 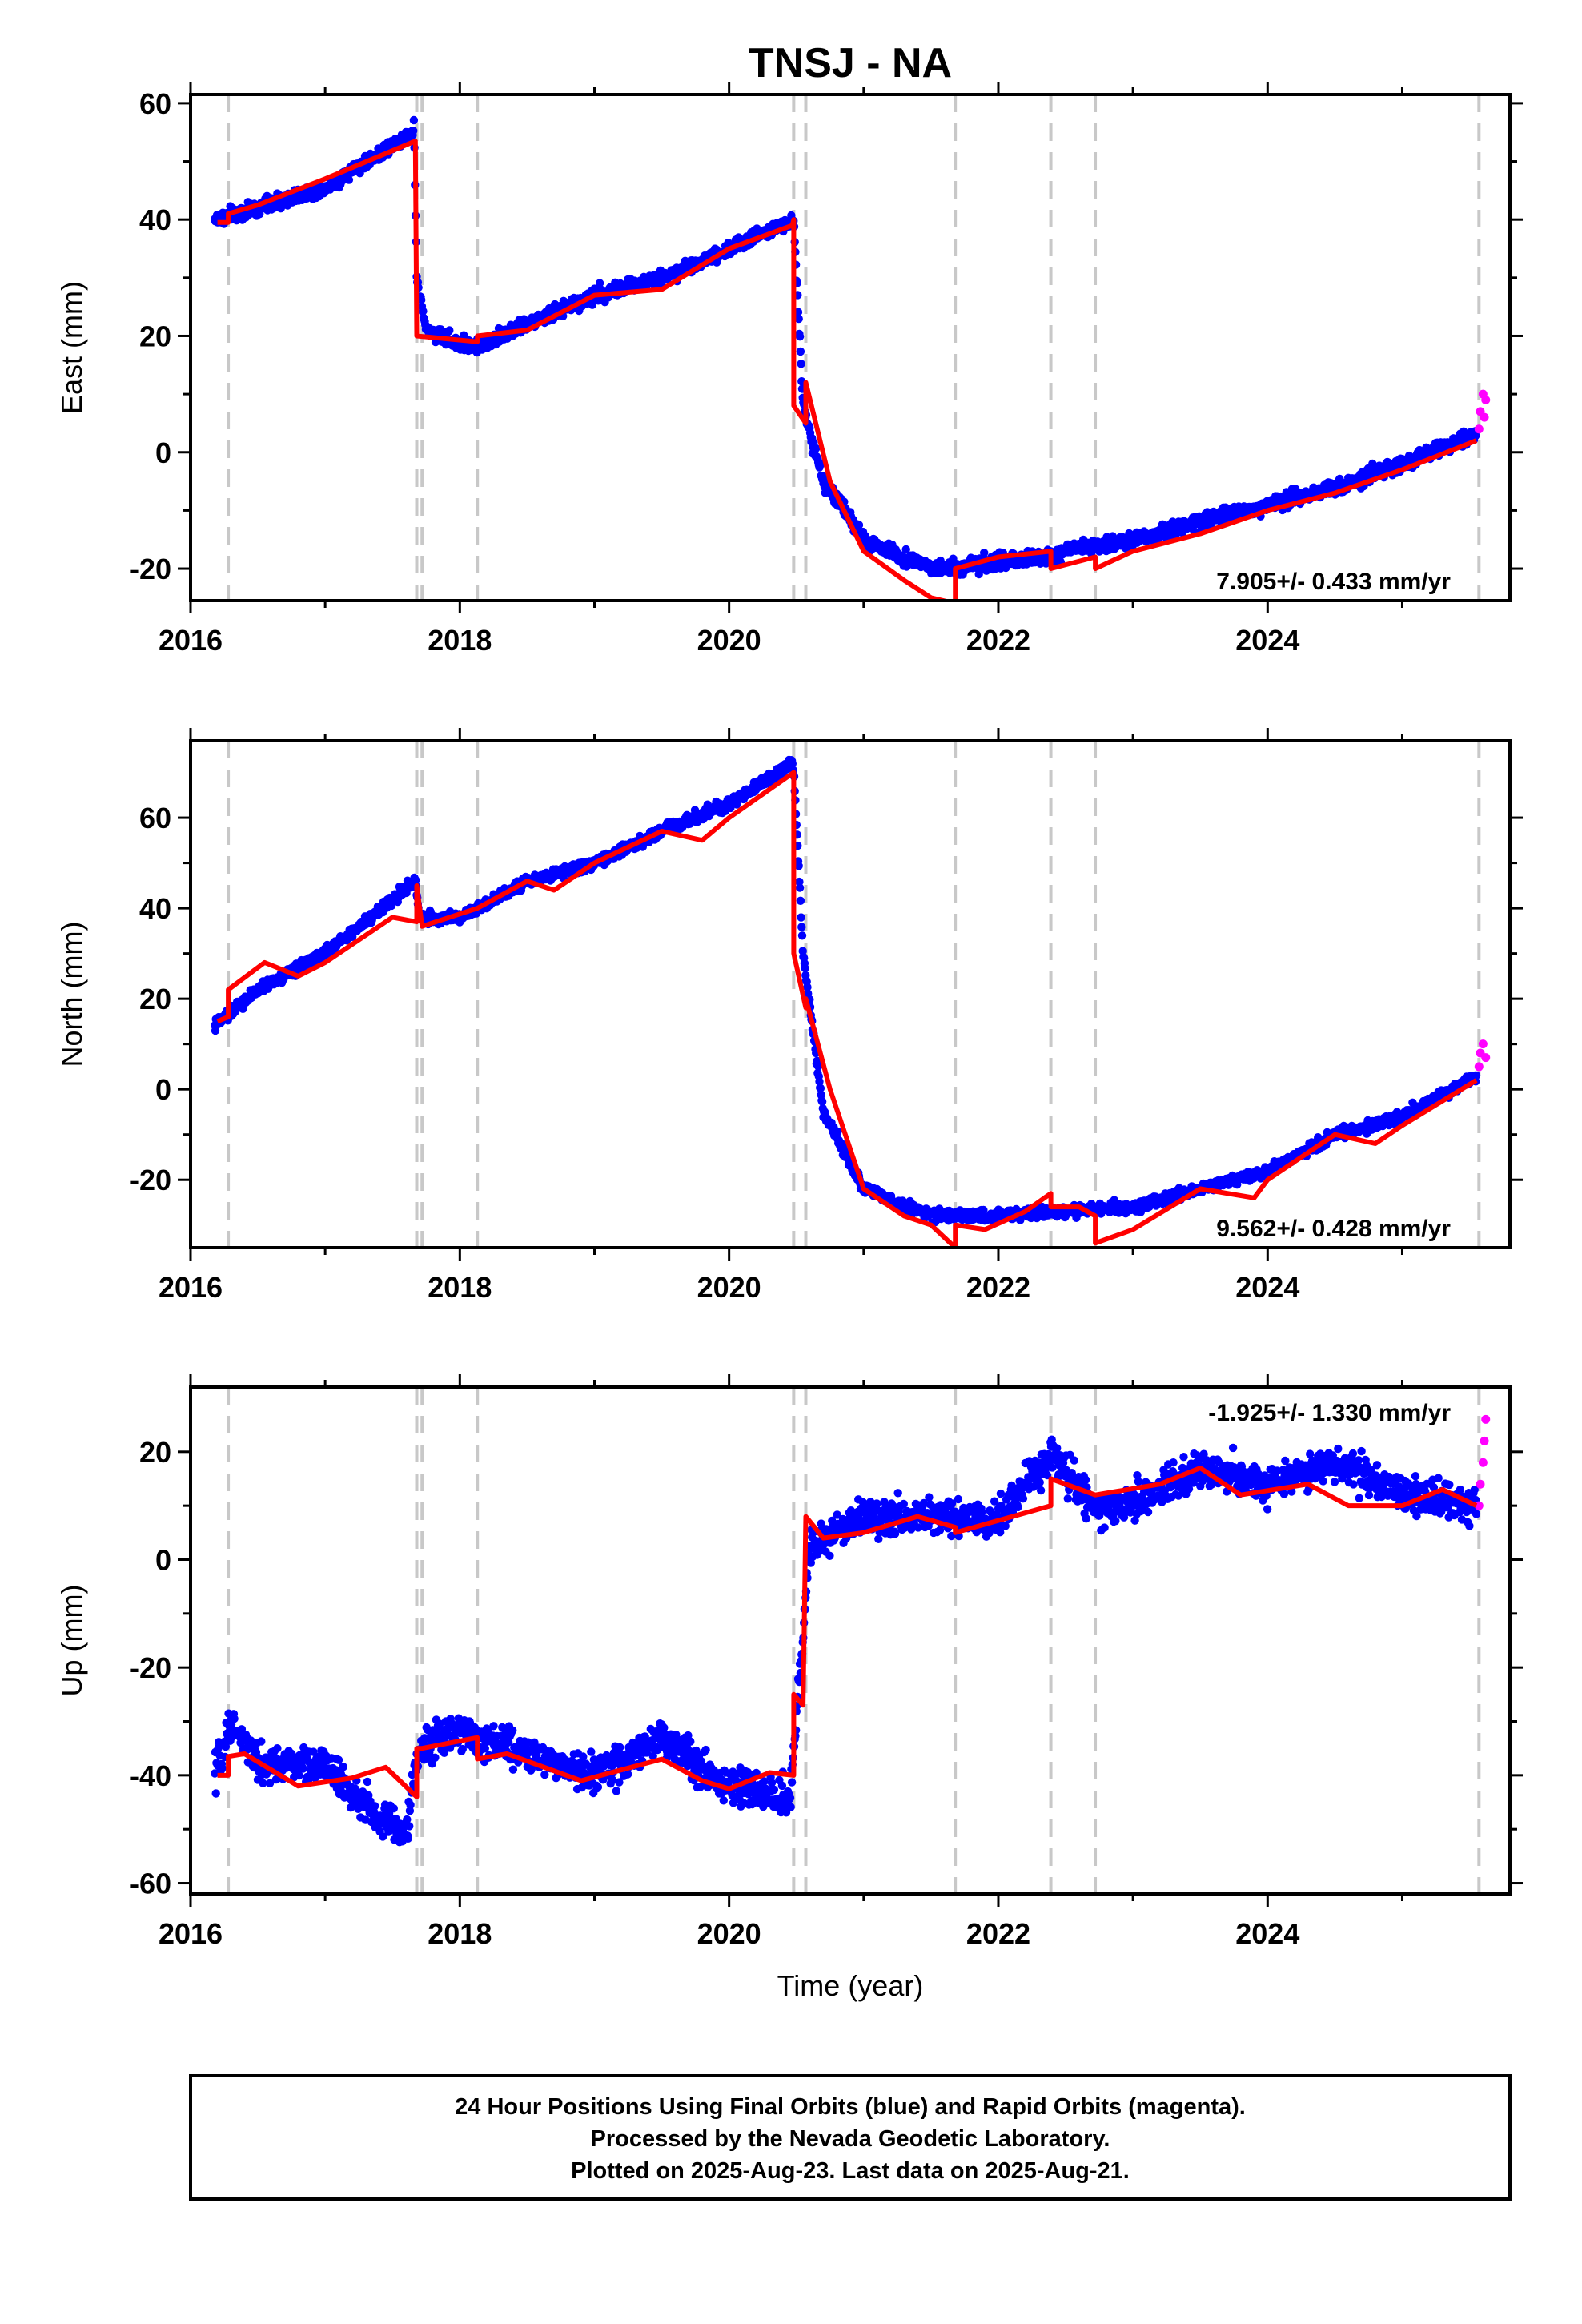 I want to click on rate-annotation-east: 7.905+/- 0.433 mm/yr, so click(x=1333, y=582).